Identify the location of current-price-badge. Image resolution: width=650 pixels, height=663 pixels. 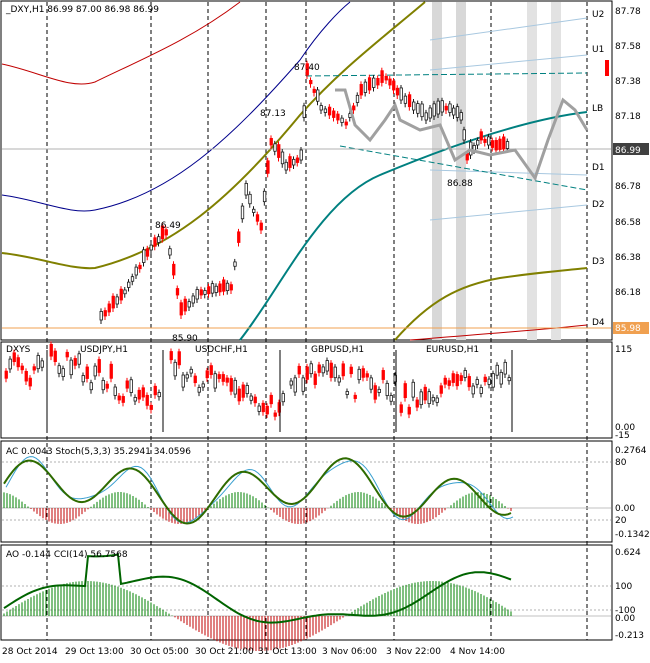
(631, 149).